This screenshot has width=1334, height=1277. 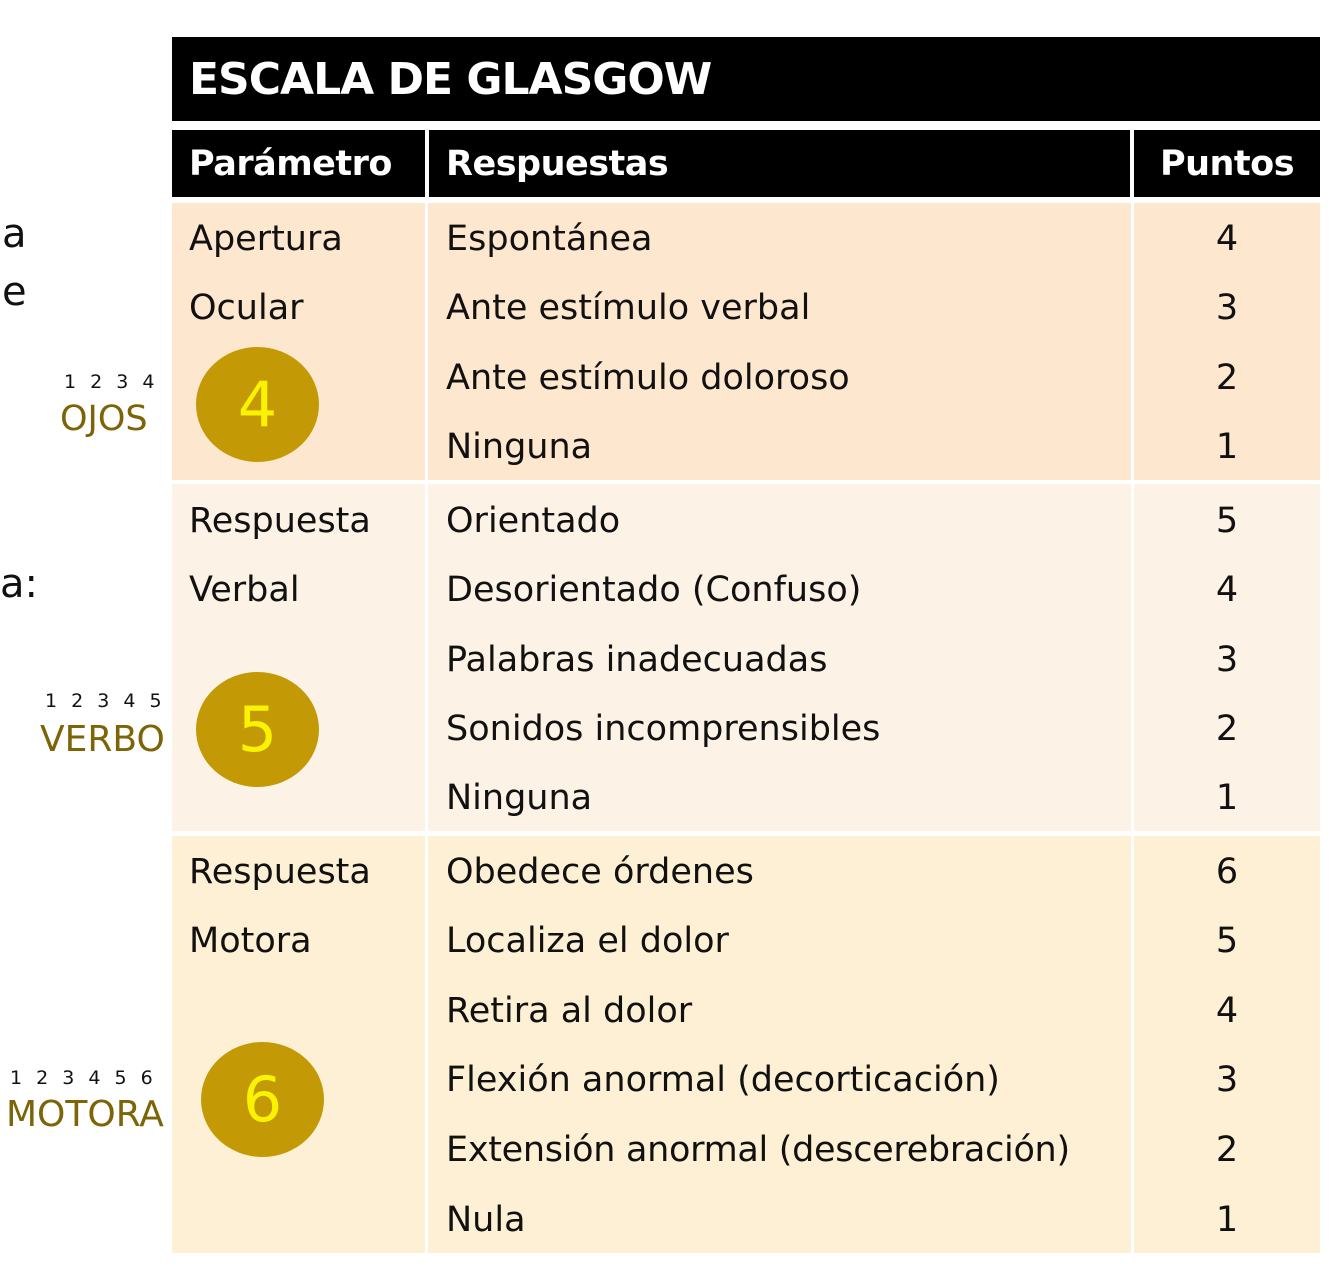 I want to click on response-text: Desorientado (Confuso), so click(x=654, y=590).